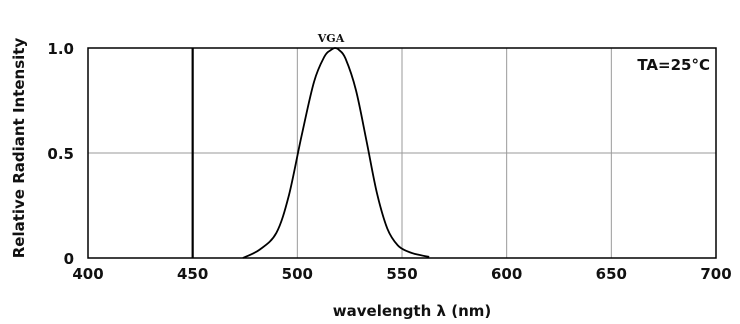 The height and width of the screenshot is (324, 740). What do you see at coordinates (331, 38) in the screenshot?
I see `series-label: VGA` at bounding box center [331, 38].